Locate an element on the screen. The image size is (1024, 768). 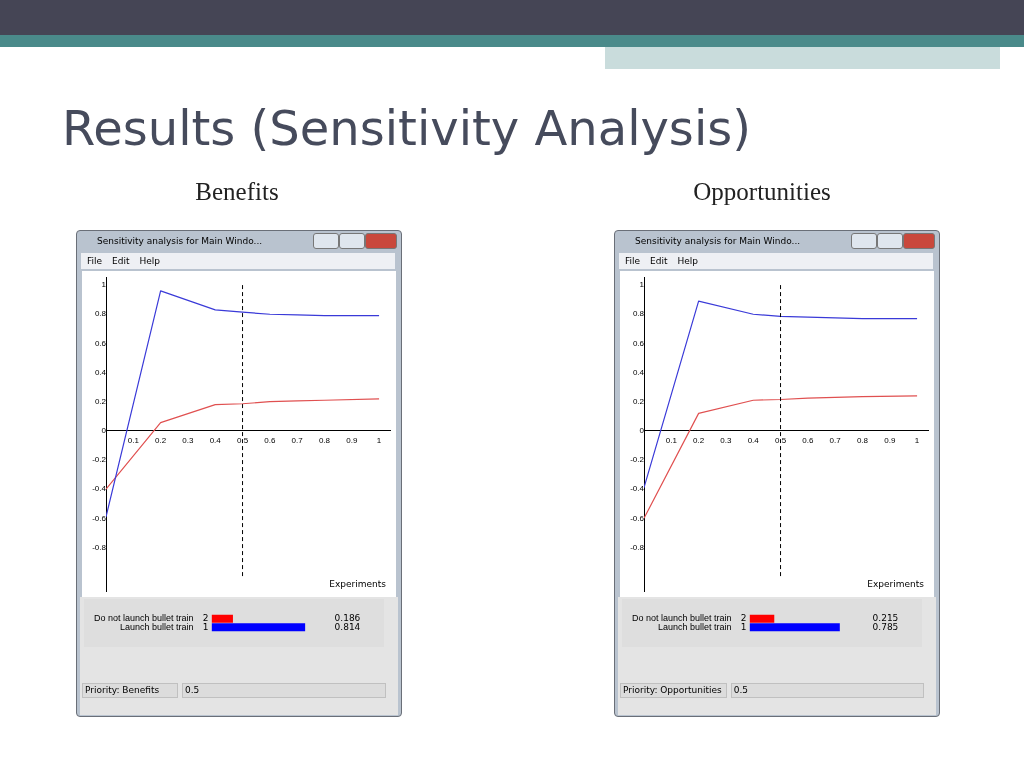
chart-title: Benefits is located at coordinates (237, 192).